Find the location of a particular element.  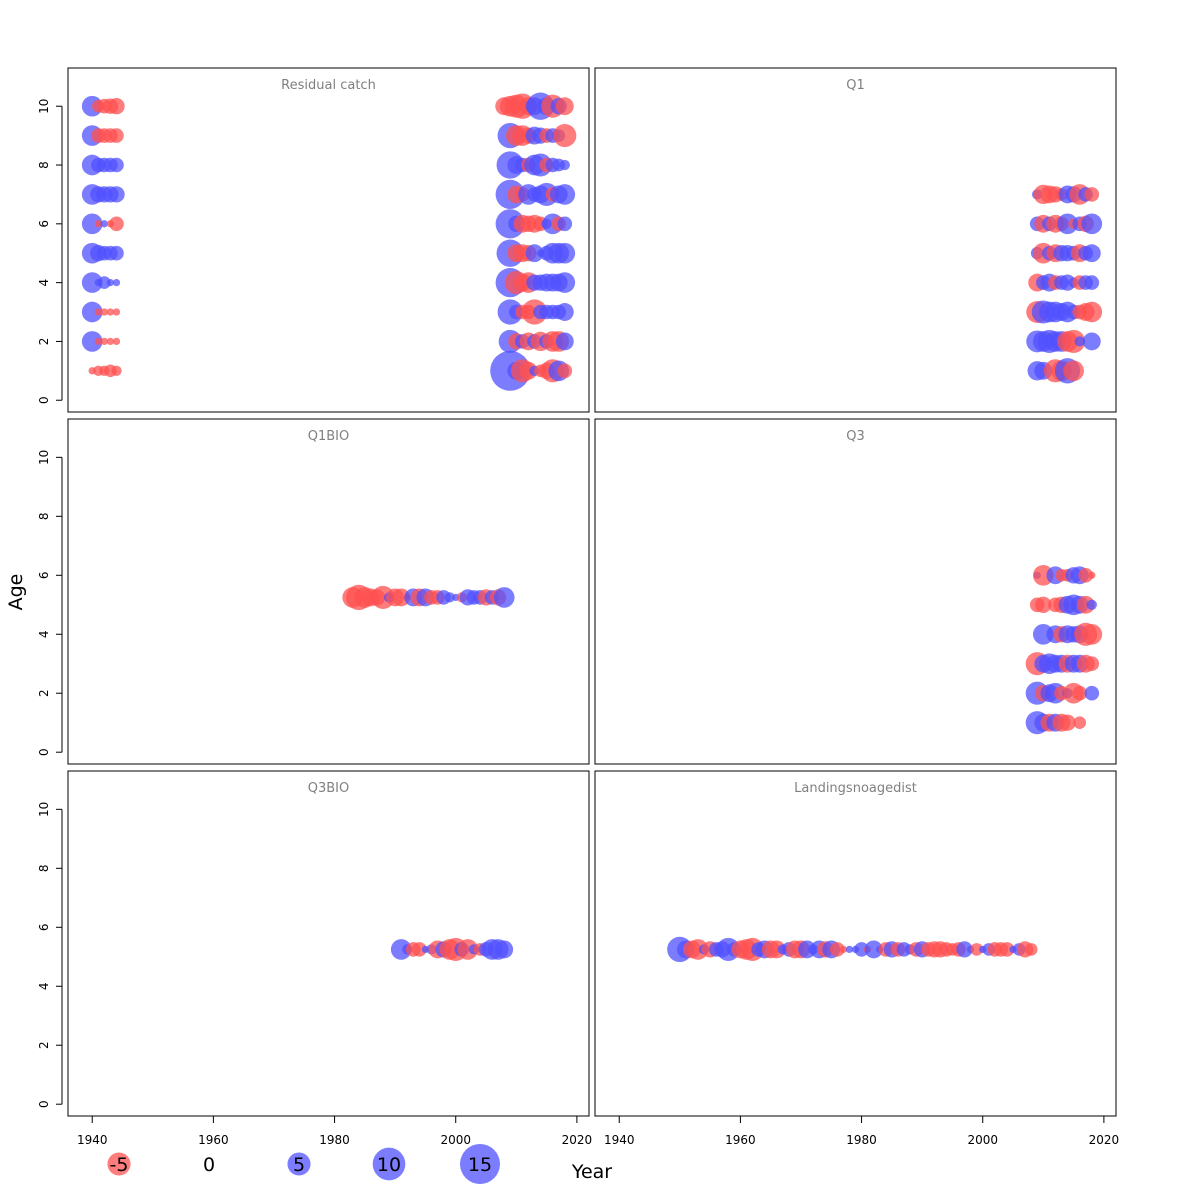

legend-entry: -5 is located at coordinates (119, 1164).